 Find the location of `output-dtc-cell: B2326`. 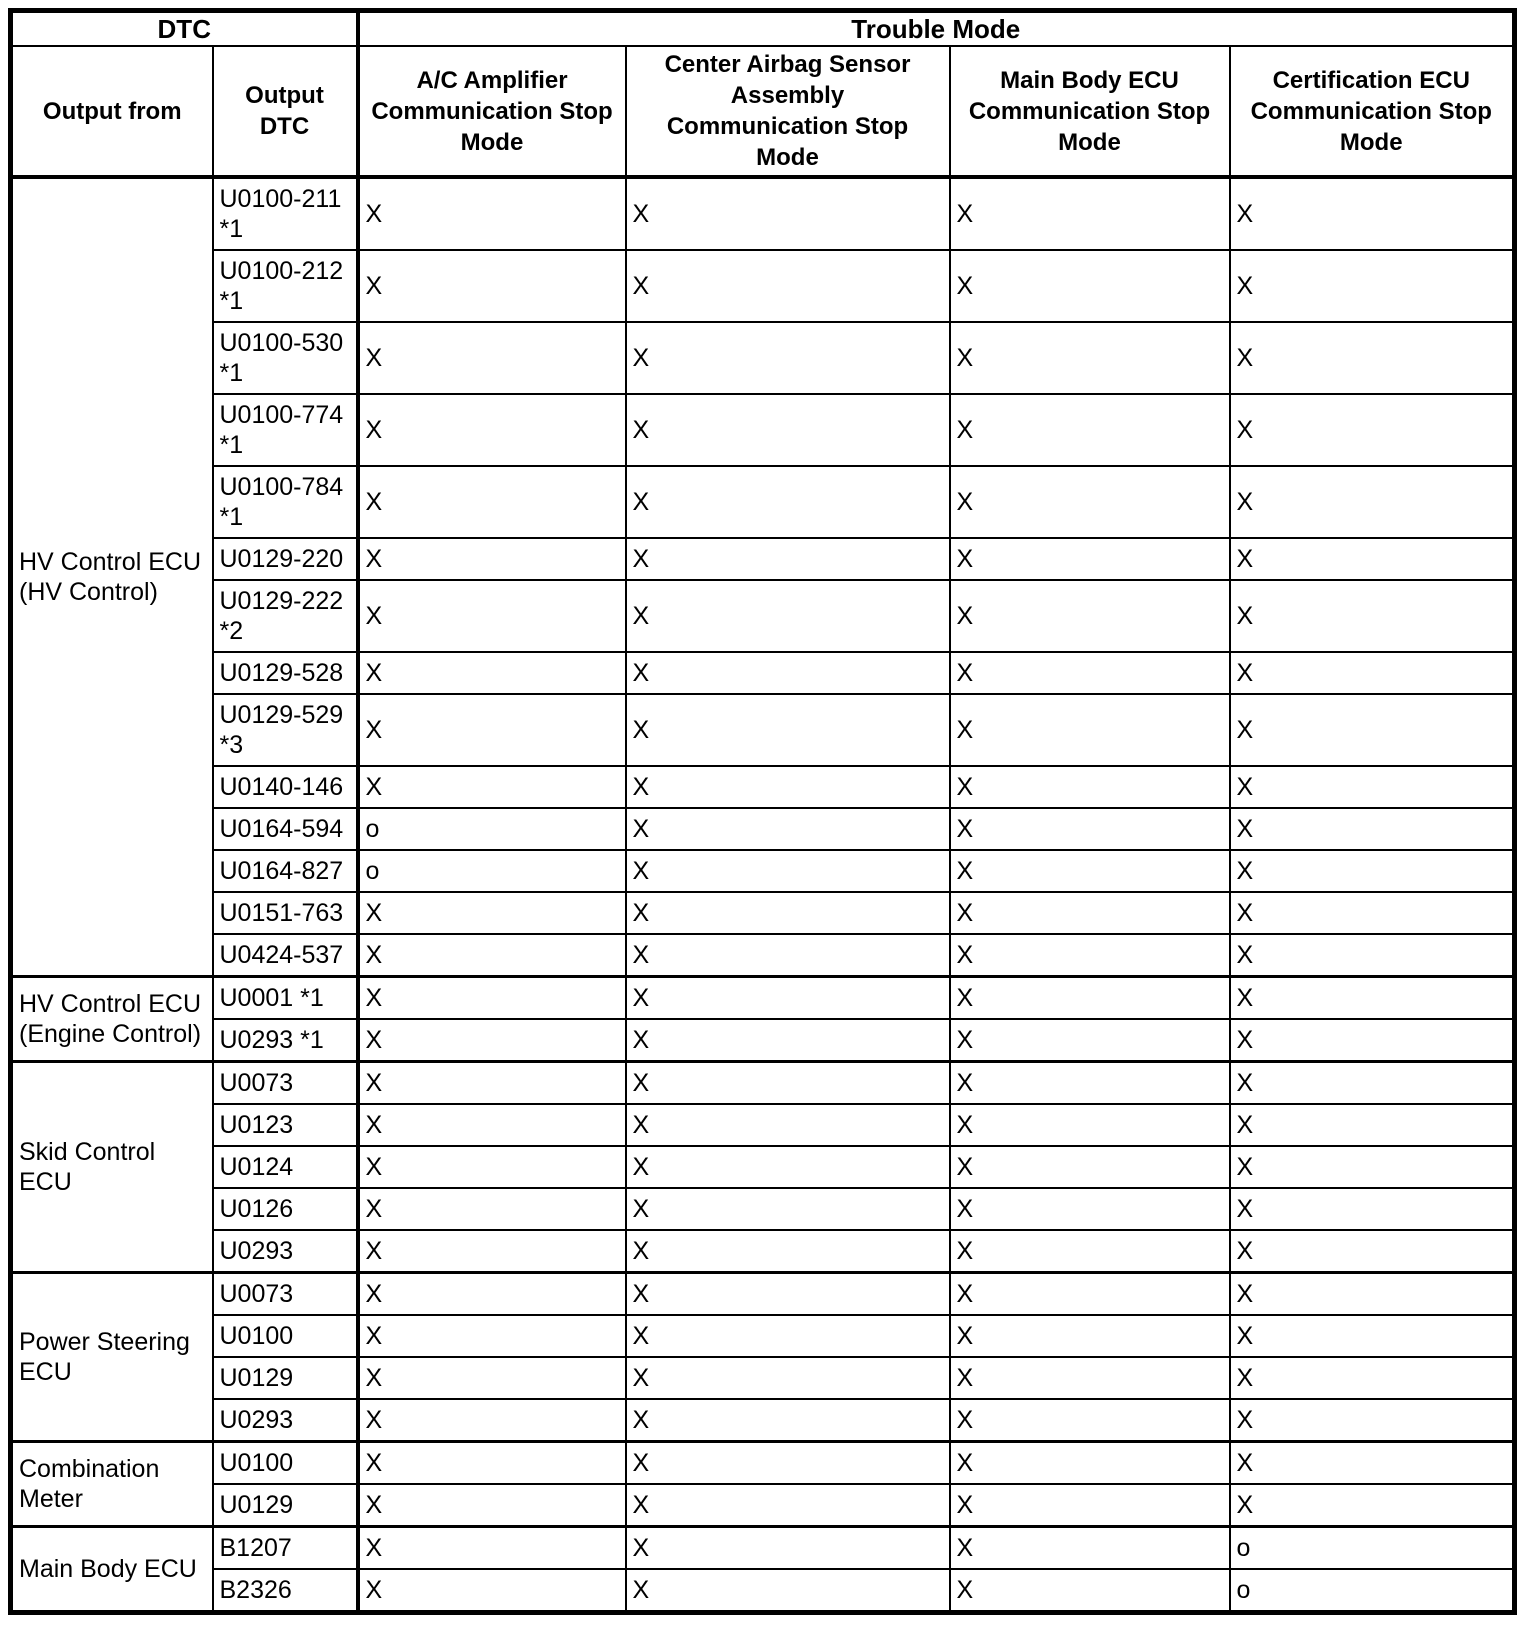

output-dtc-cell: B2326 is located at coordinates (285, 1591).